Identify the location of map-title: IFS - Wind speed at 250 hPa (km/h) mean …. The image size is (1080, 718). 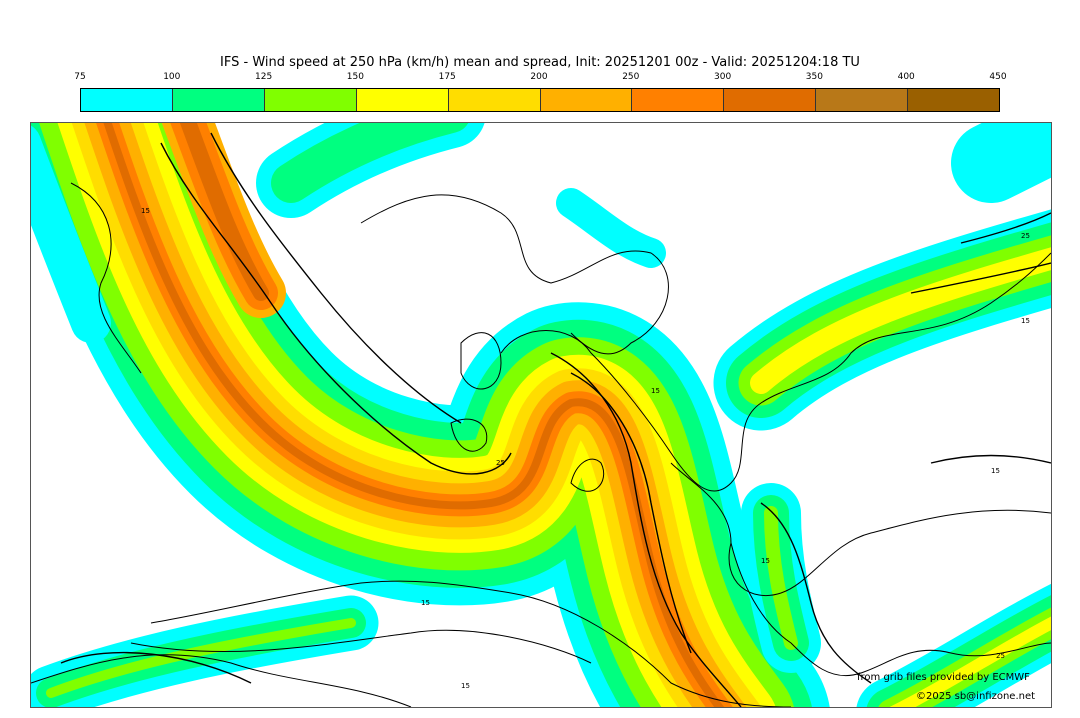
(540, 62).